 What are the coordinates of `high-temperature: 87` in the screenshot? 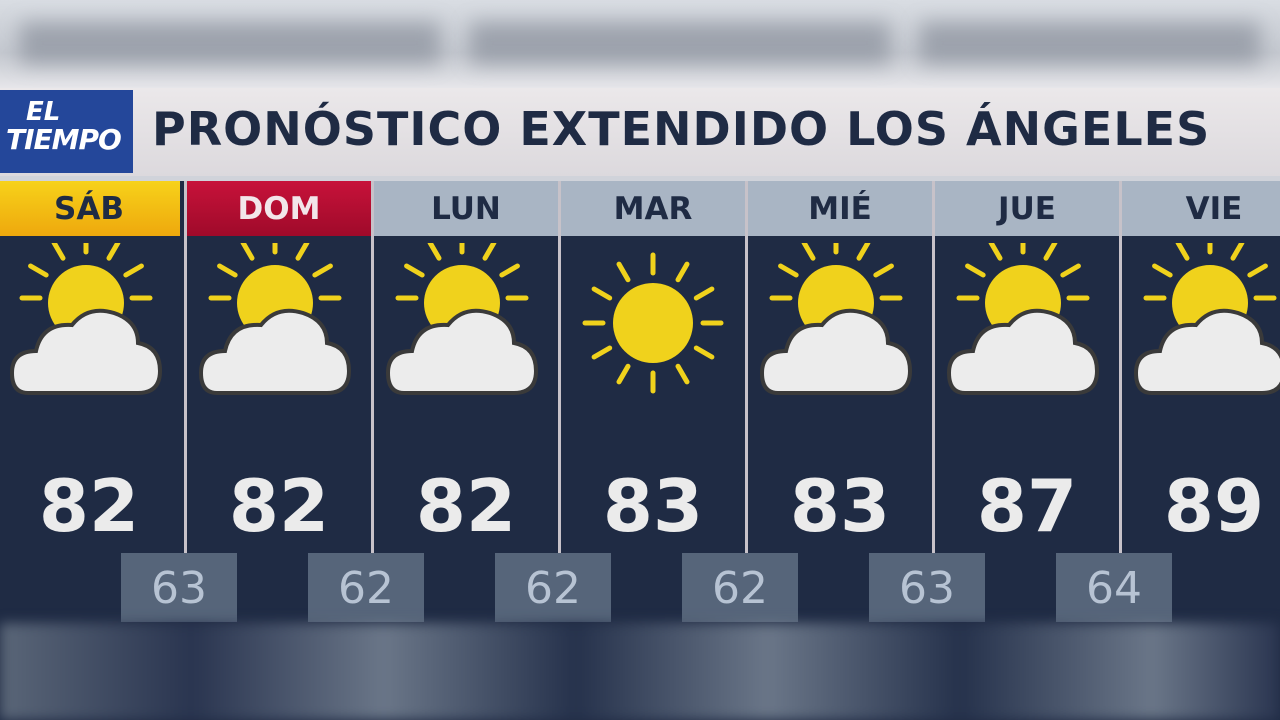 It's located at (1027, 506).